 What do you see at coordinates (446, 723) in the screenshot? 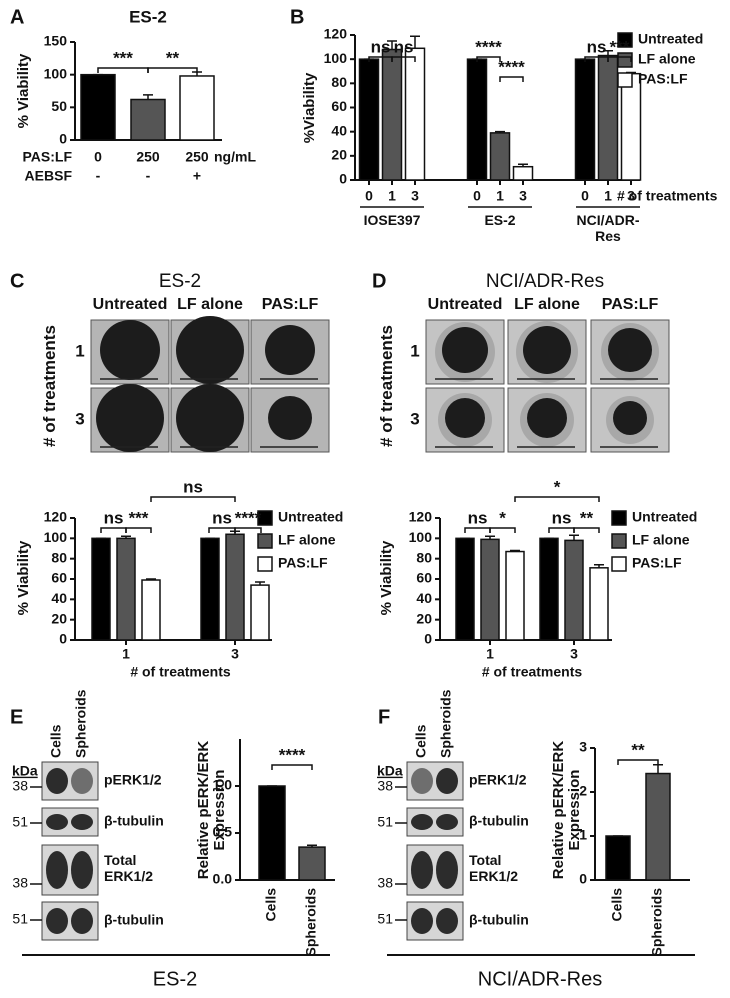
I see `lane-label: Spheroids` at bounding box center [446, 723].